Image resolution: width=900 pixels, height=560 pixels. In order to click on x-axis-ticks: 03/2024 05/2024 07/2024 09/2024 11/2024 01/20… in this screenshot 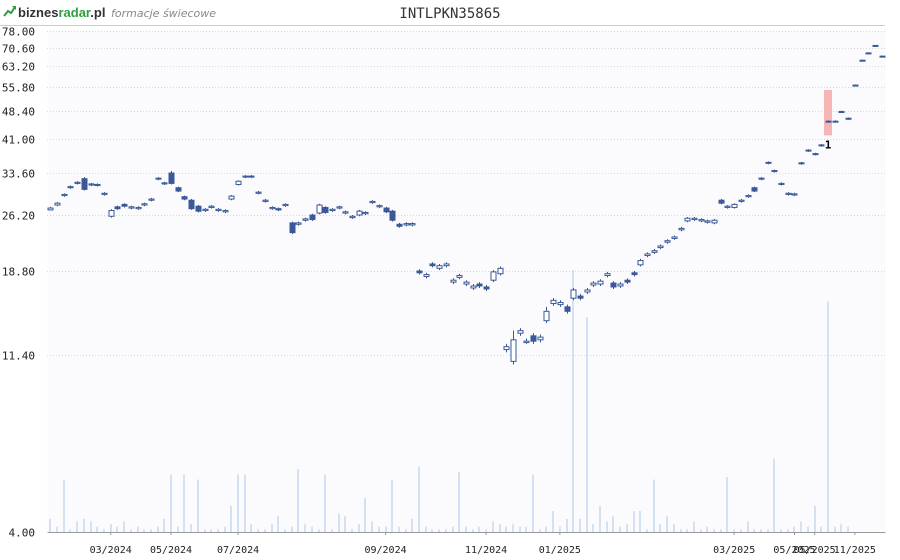, I will do `click(483, 544)`.